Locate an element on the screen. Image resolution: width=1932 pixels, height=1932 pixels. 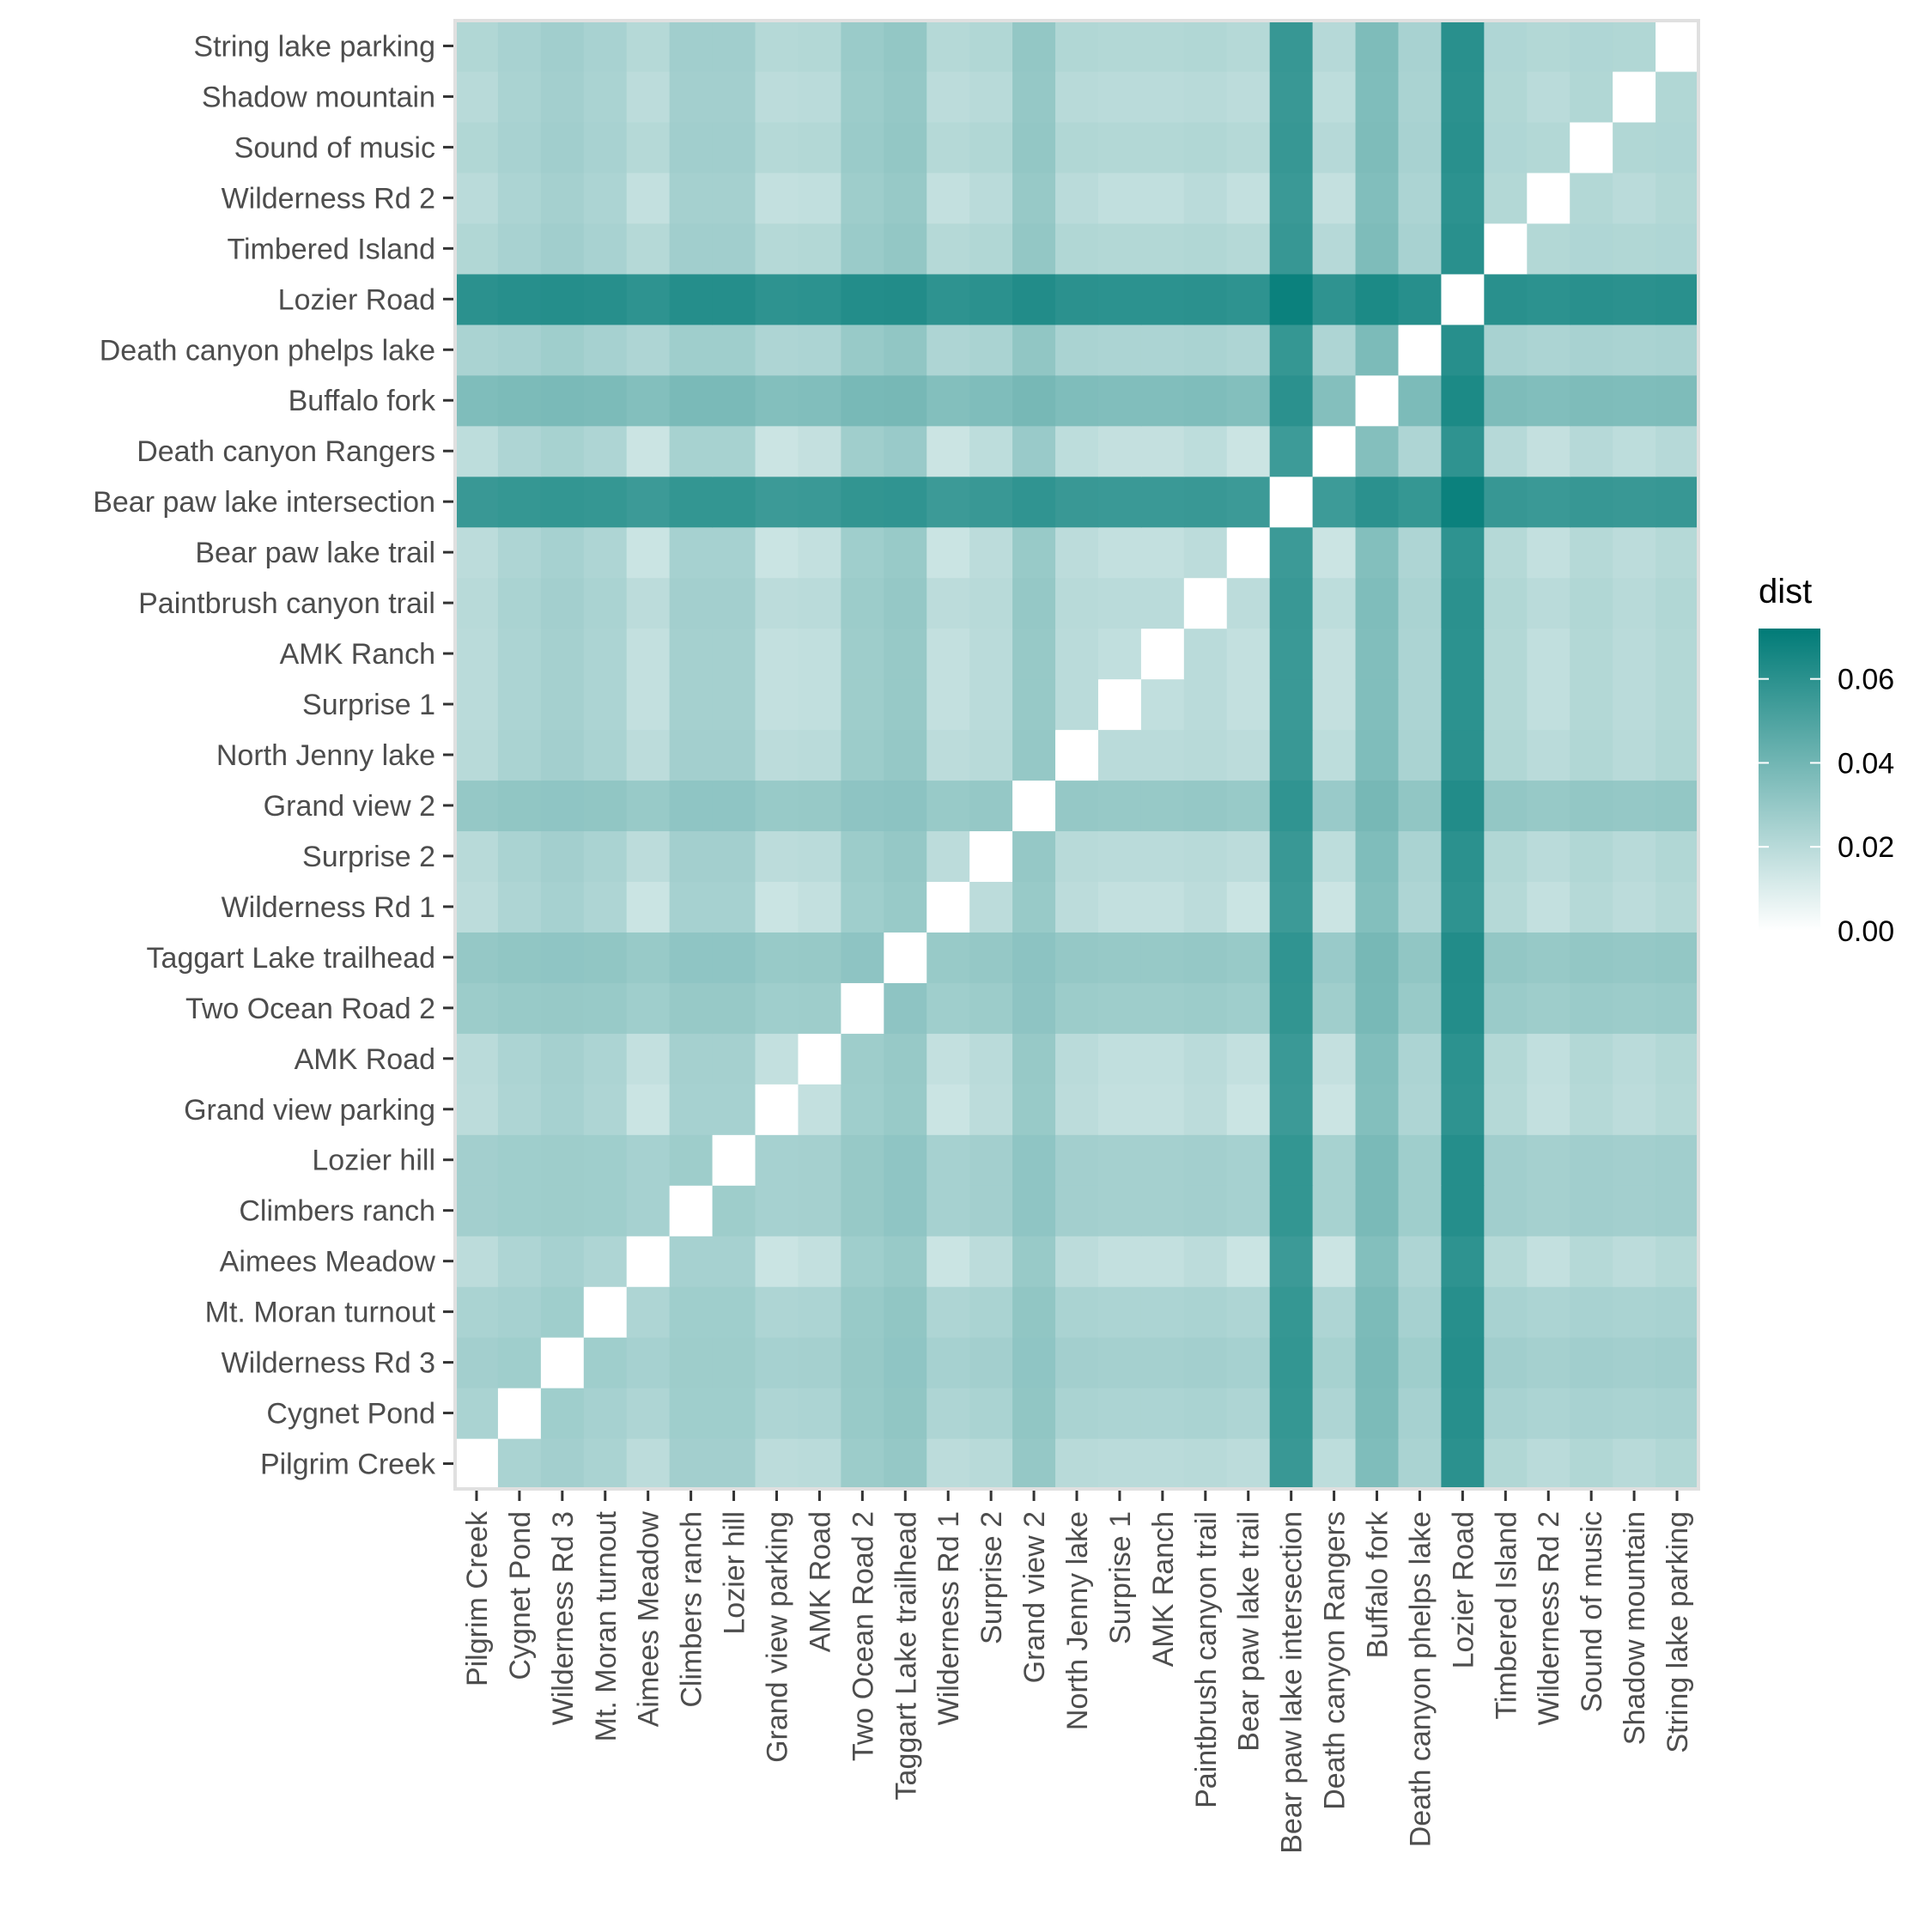
y-tick-label: Grand view 2 is located at coordinates (349, 806).